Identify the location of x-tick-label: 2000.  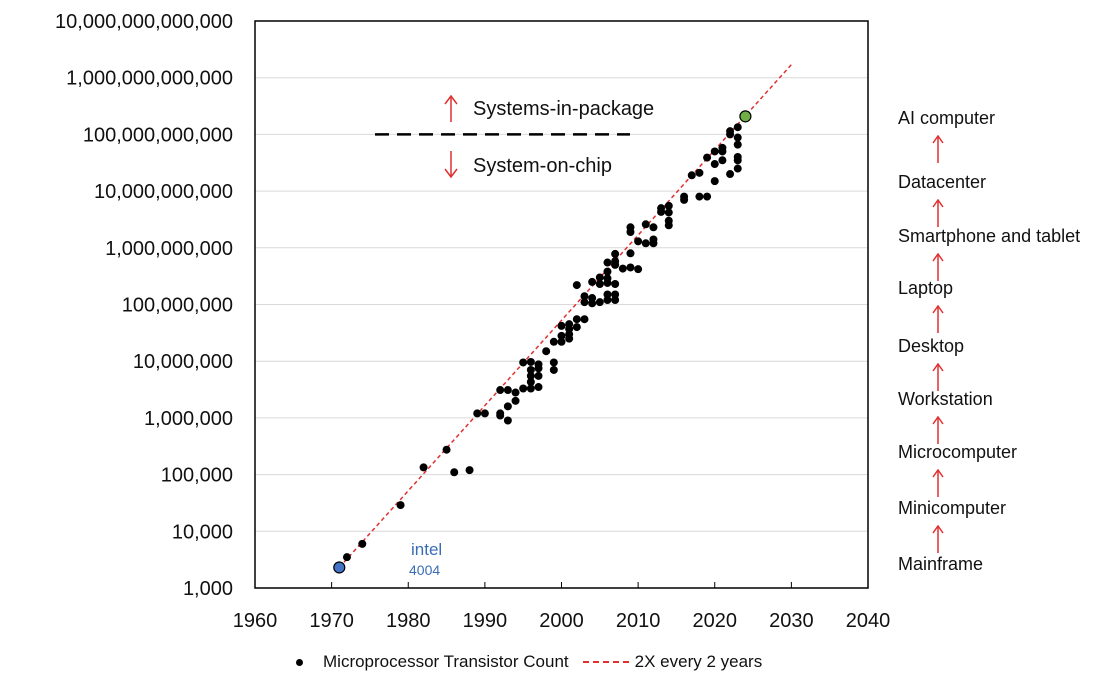
(561, 621).